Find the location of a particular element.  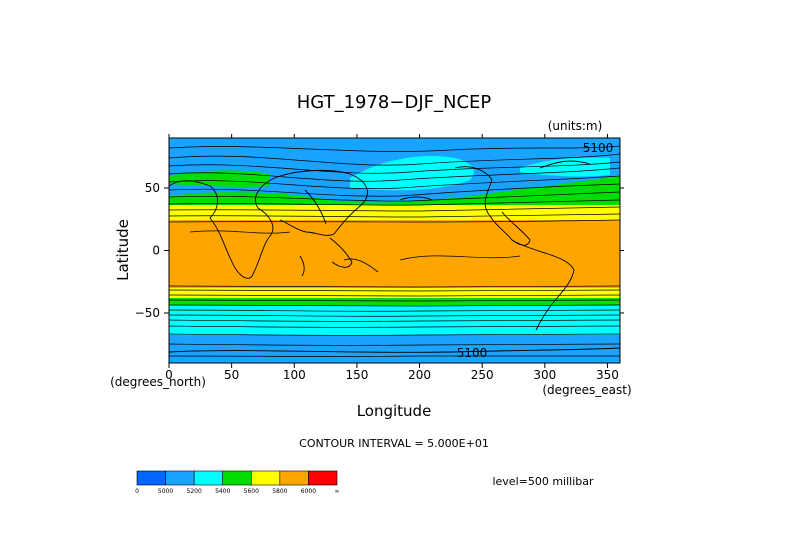

colorbar-label: 5000 is located at coordinates (165, 491).